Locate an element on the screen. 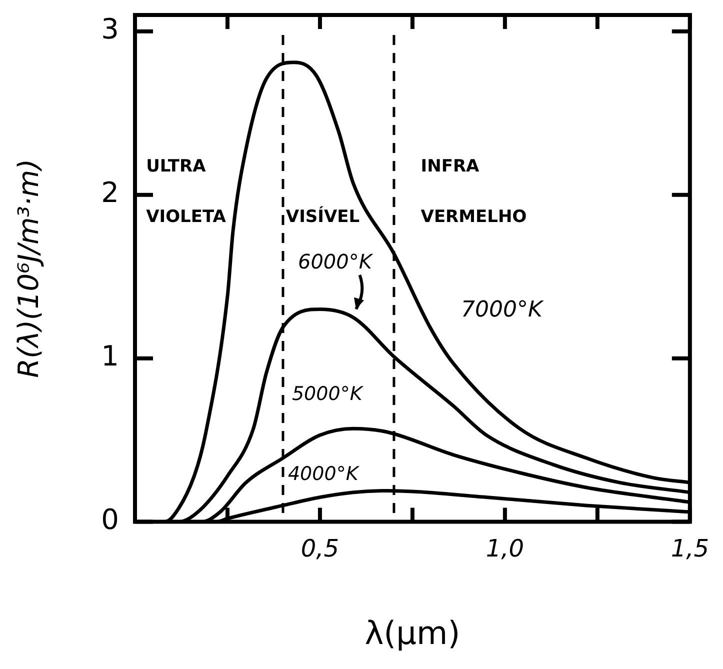 The image size is (723, 669). y-tick-label: 1 is located at coordinates (110, 356).